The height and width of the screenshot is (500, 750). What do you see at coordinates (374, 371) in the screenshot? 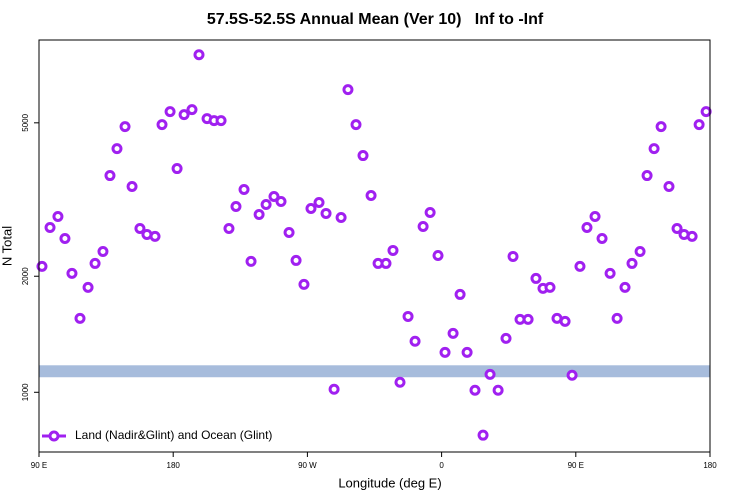
I see `band` at bounding box center [374, 371].